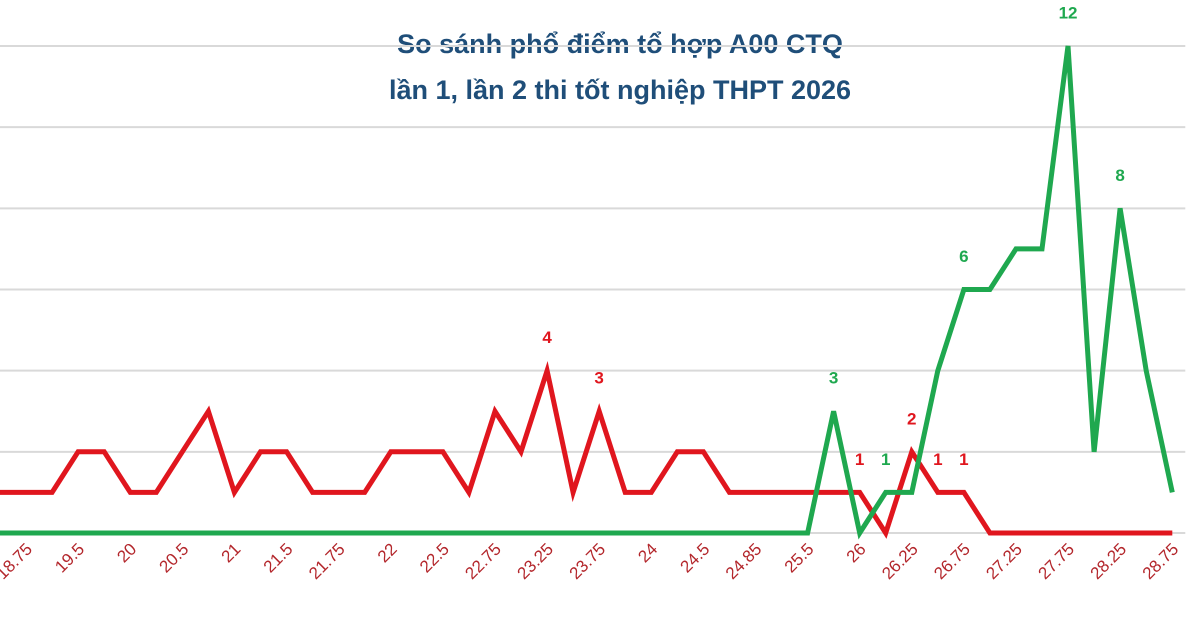 Image resolution: width=1200 pixels, height=635 pixels. What do you see at coordinates (387, 553) in the screenshot?
I see `x-tick-label: 22` at bounding box center [387, 553].